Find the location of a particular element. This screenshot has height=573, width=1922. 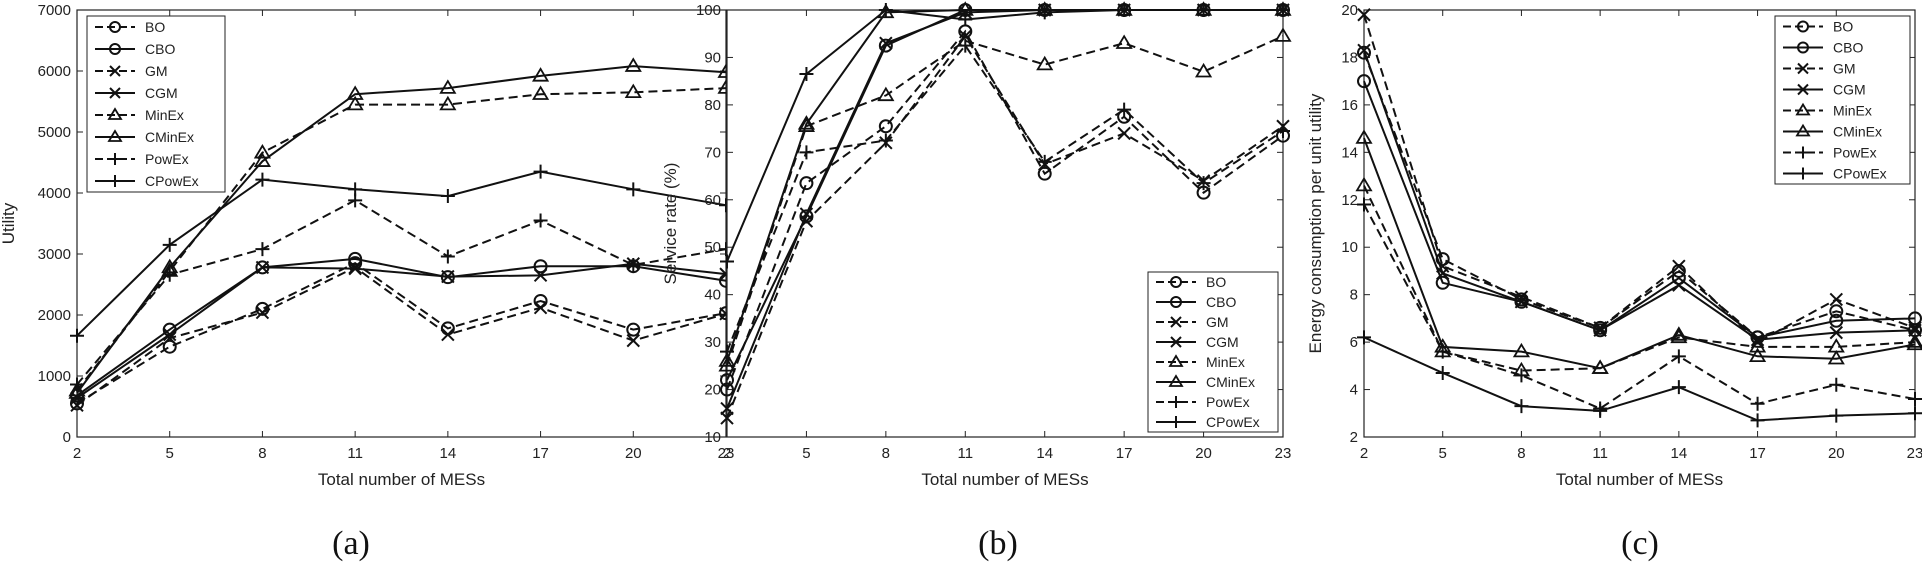

x-tick-label: 20 is located at coordinates (633, 453).